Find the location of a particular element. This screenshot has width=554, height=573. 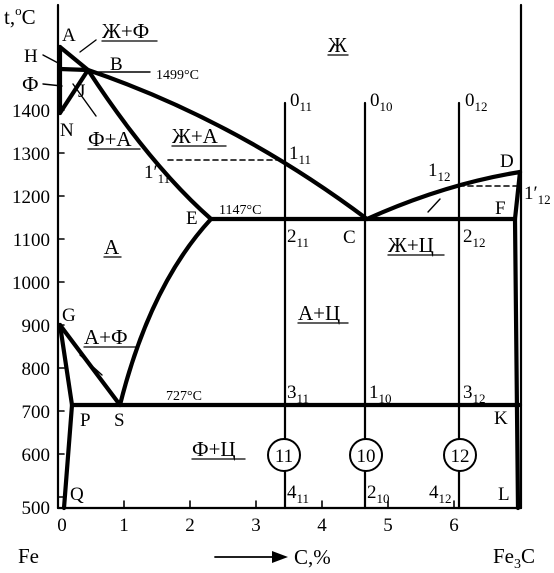

y-tick-label: 700 is located at coordinates (36, 412).